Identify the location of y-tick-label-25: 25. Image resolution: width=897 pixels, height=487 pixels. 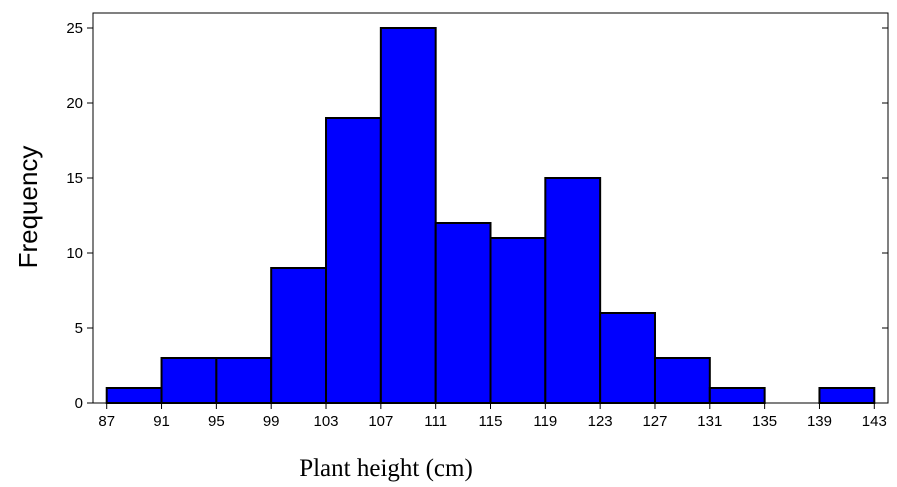
(74, 28).